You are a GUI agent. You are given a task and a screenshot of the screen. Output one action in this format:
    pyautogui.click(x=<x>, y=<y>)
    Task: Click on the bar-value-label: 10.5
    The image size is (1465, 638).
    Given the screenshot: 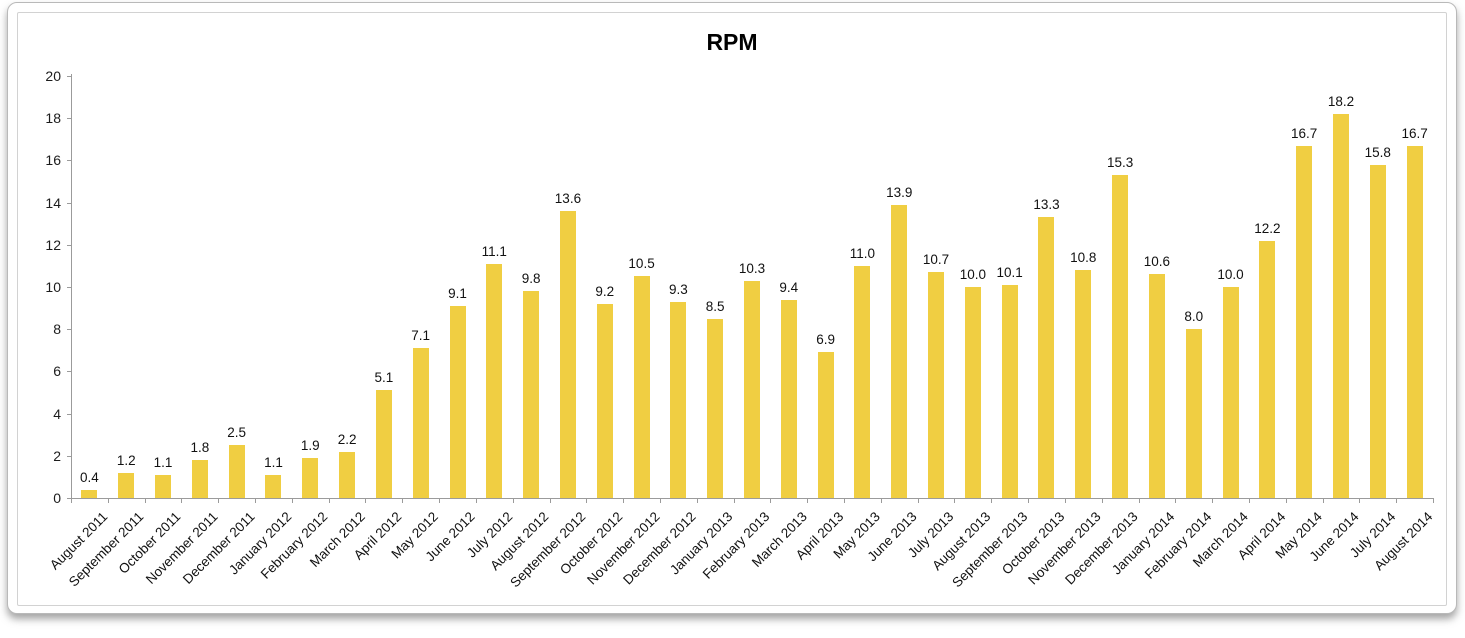 What is the action you would take?
    pyautogui.click(x=641, y=264)
    